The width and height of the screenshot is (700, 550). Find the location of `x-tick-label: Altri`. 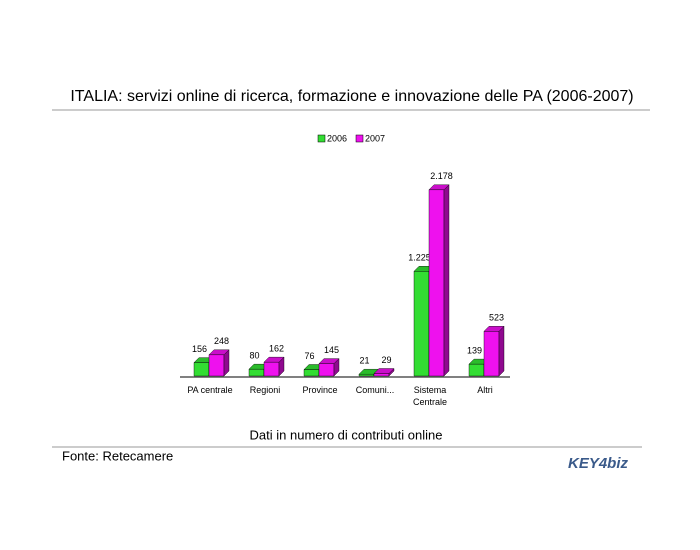

x-tick-label: Altri is located at coordinates (485, 390).